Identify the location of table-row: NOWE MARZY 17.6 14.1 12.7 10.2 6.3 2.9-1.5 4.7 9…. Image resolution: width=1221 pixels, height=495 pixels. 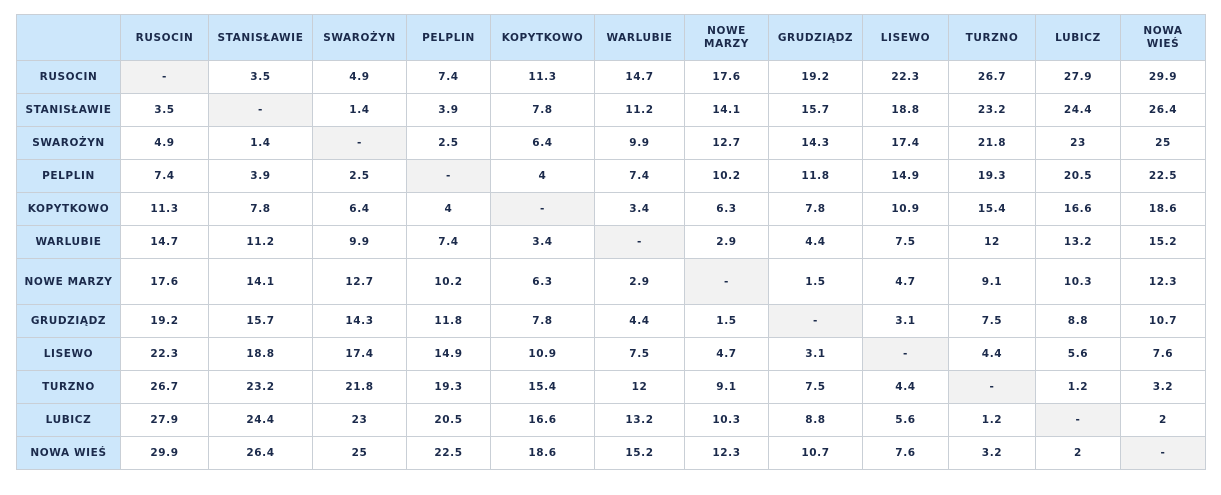
(611, 281).